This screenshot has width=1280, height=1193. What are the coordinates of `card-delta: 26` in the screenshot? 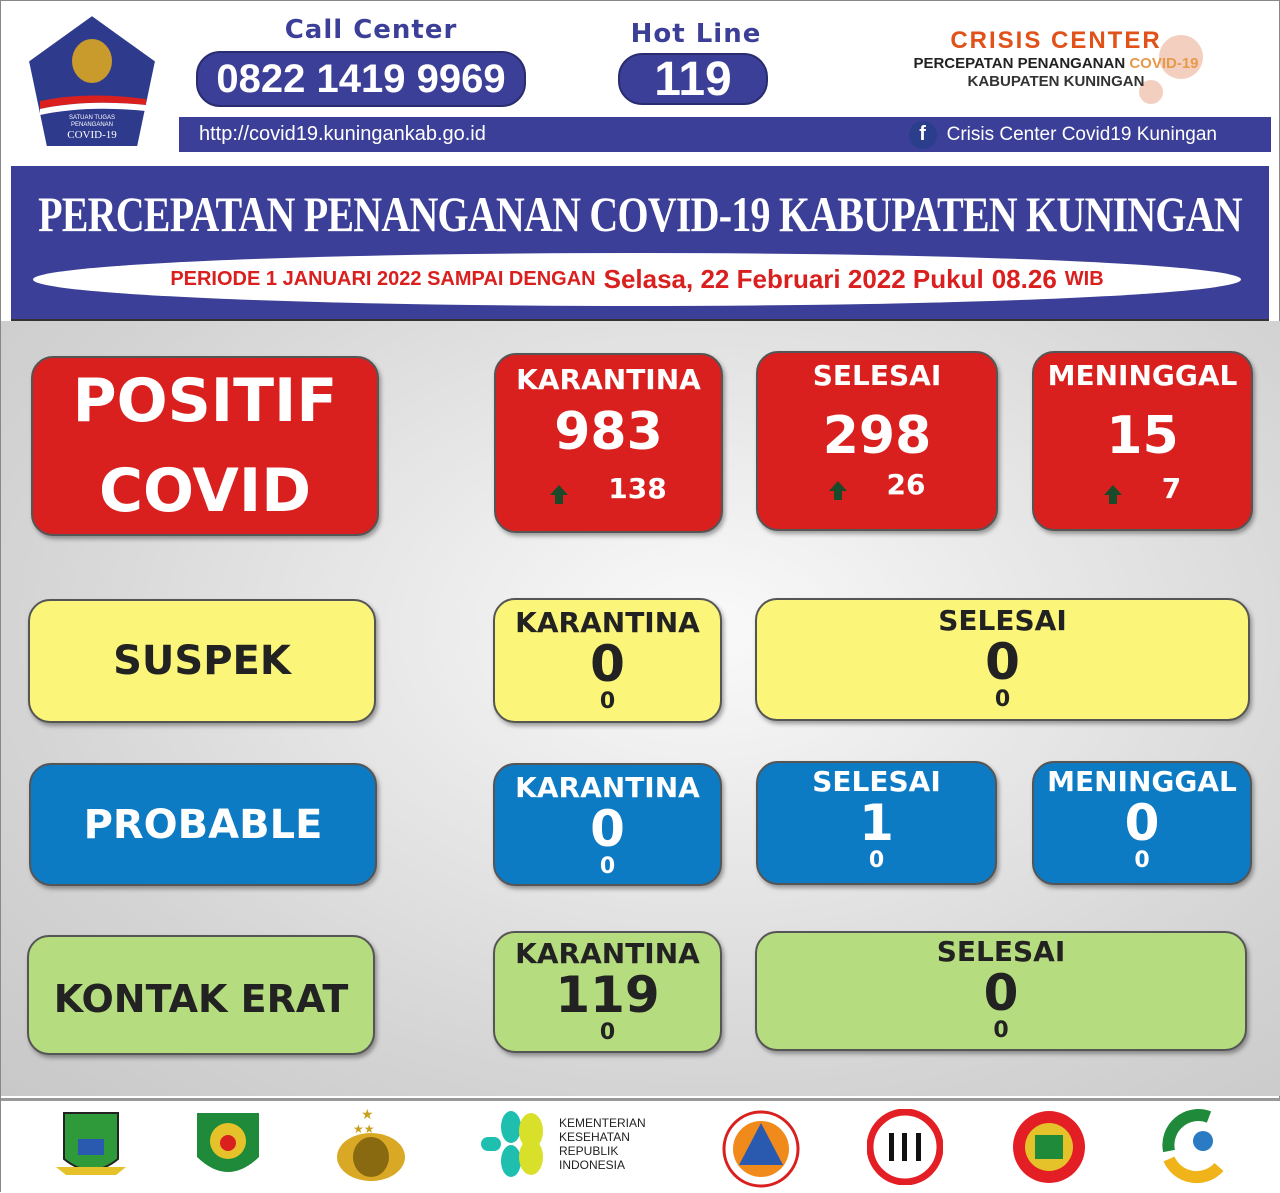 It's located at (906, 484).